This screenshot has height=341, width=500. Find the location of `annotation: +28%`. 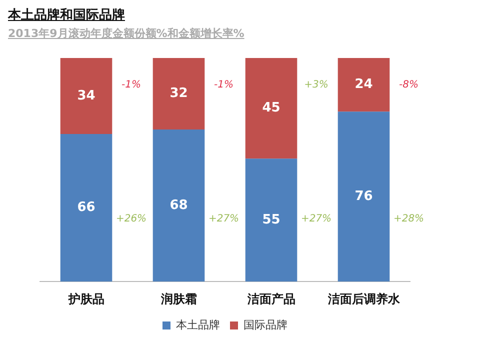

annotation: +28% is located at coordinates (408, 219).